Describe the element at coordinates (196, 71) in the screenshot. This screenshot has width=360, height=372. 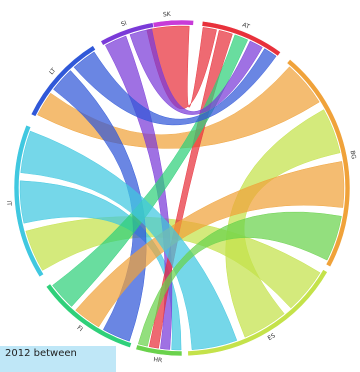
I see `ribbon-si-at` at that location.